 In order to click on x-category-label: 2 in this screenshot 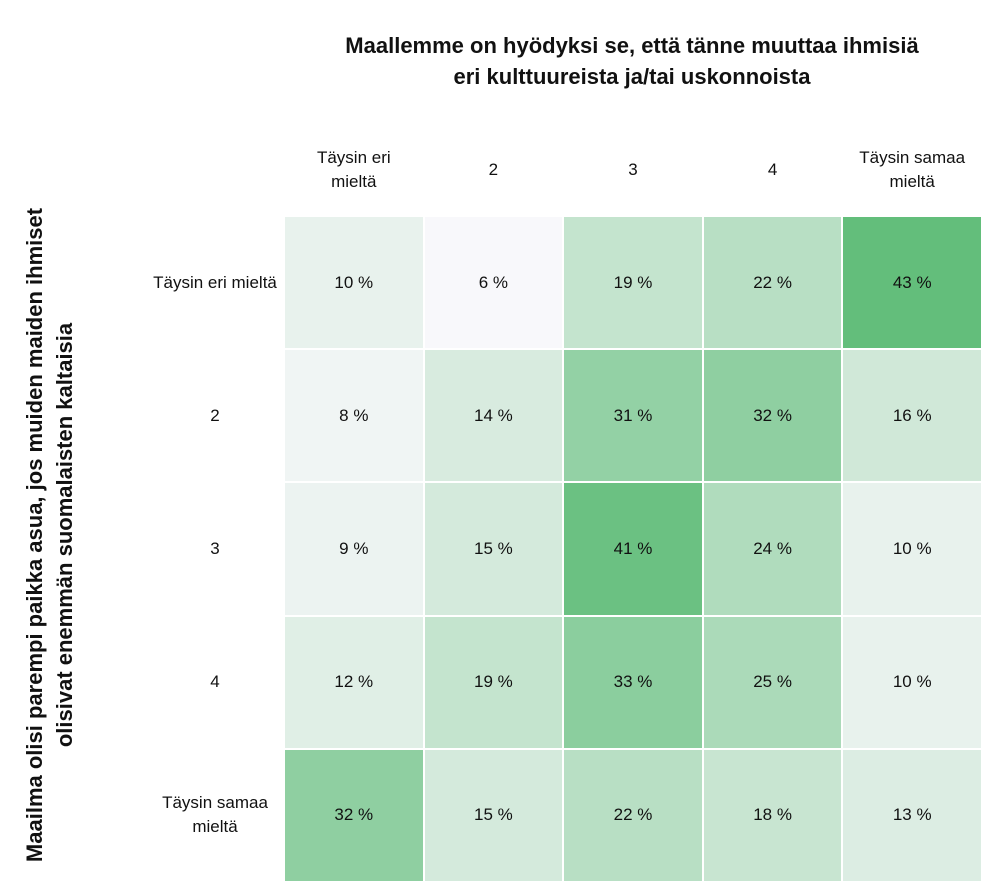, I will do `click(493, 169)`.